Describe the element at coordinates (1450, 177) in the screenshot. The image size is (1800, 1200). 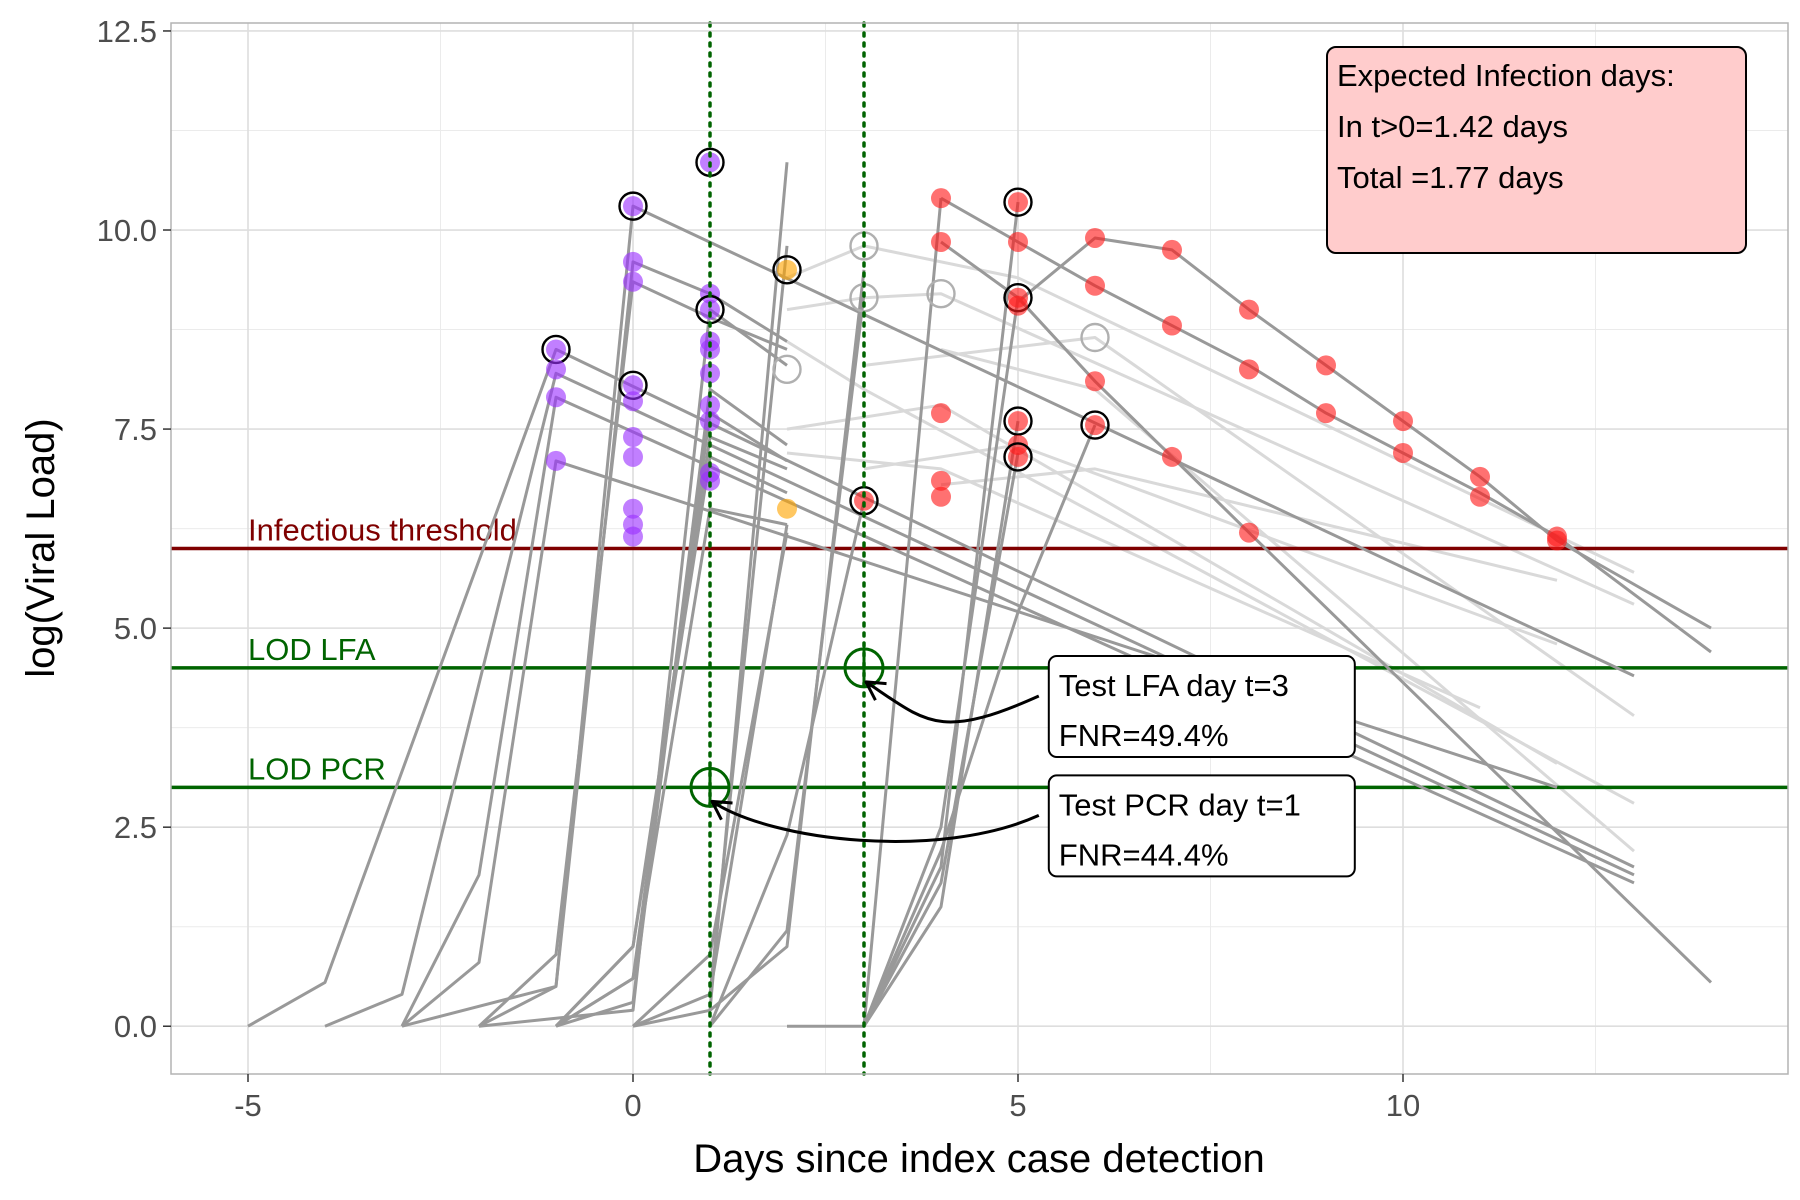
I see `info-box-text: Total =1.77 days` at that location.